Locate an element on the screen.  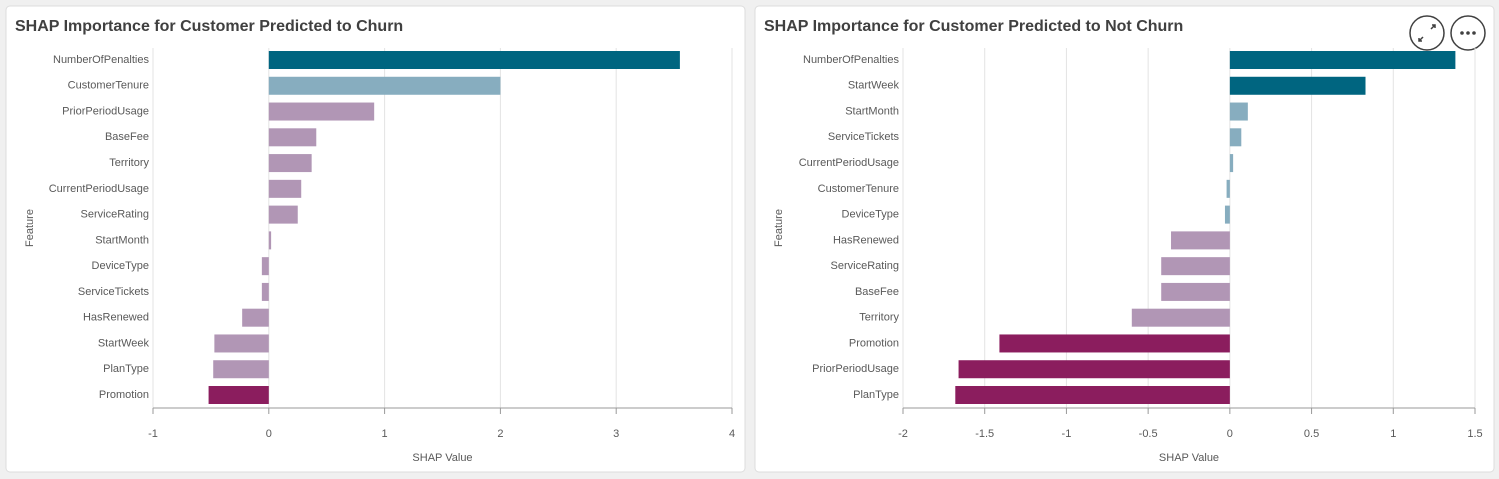
x-tick-label: 3 is located at coordinates (616, 434).